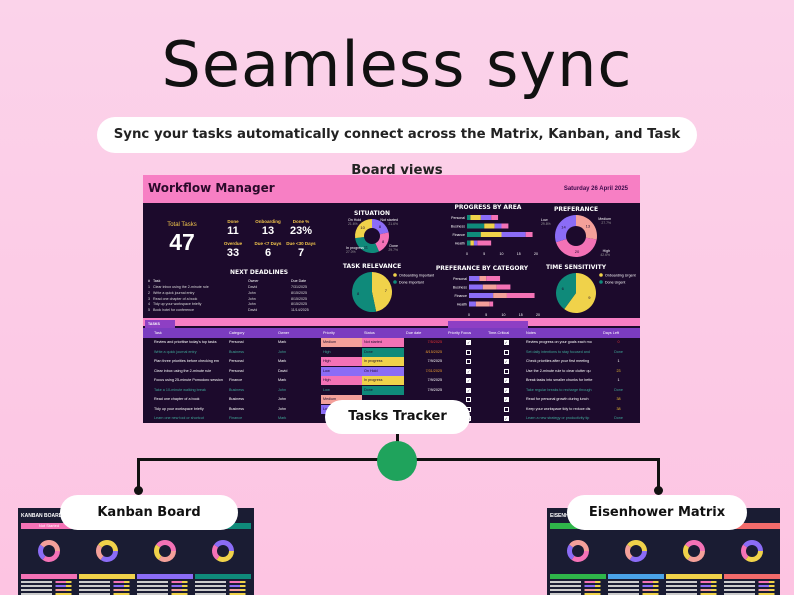  I want to click on kanban-board-label: Kanban Board, so click(149, 512).